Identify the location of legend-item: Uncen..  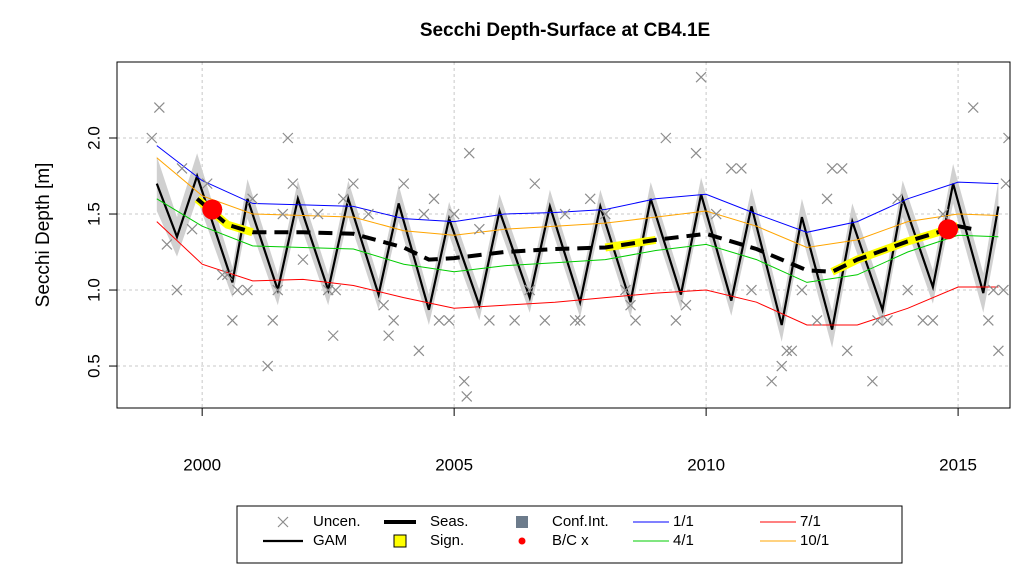
(319, 521).